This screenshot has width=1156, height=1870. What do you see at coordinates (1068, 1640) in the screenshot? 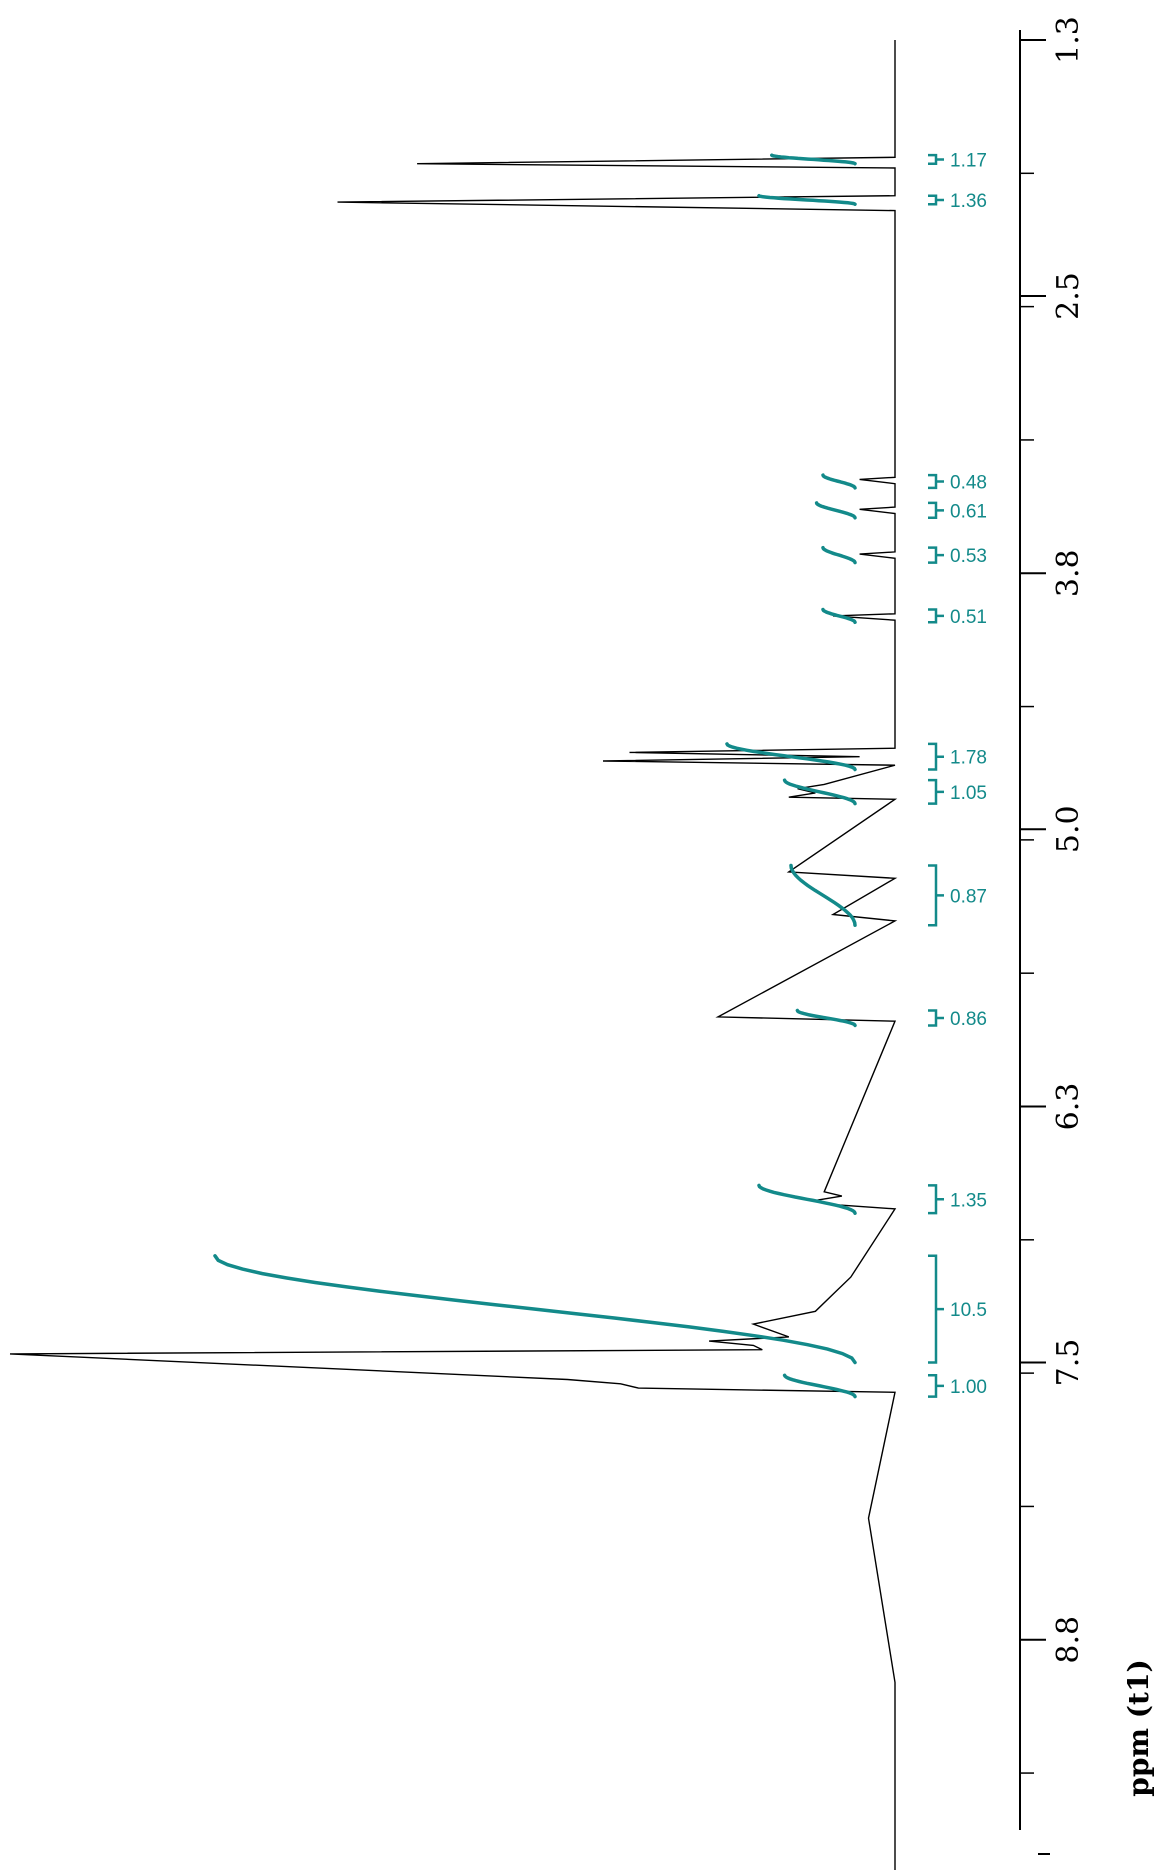
I see `x-tick-label: 8.8` at bounding box center [1068, 1640].